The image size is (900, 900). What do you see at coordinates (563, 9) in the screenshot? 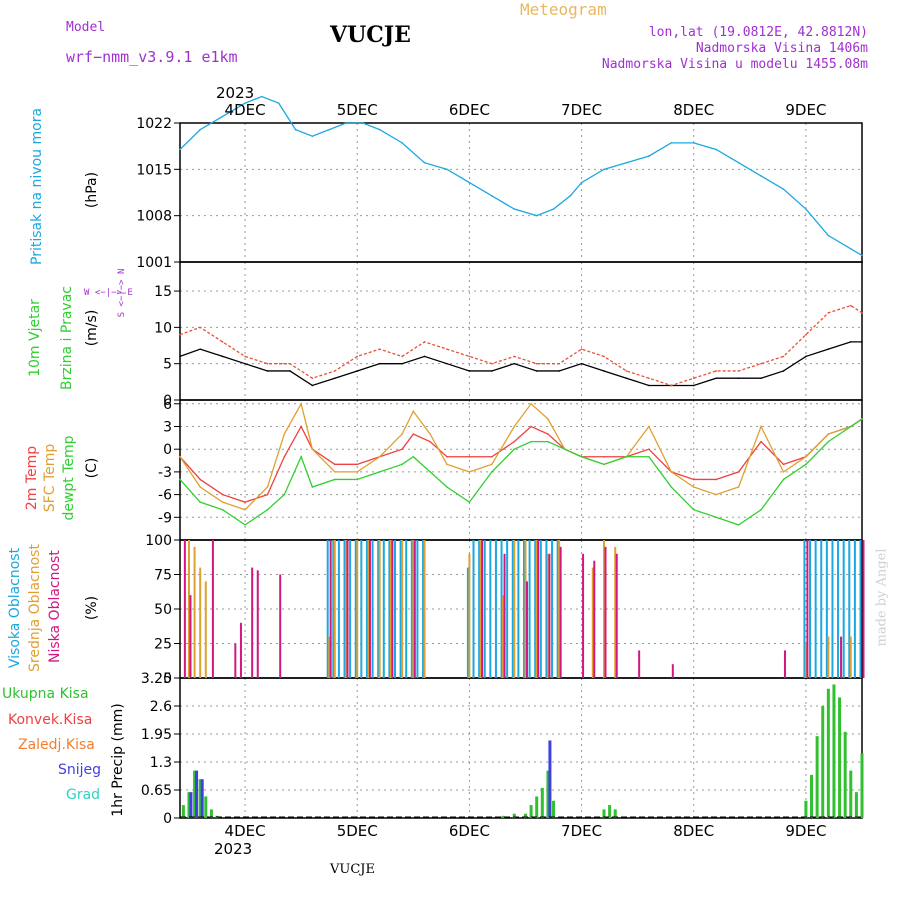
I see `product-title: Meteogram` at bounding box center [563, 9].